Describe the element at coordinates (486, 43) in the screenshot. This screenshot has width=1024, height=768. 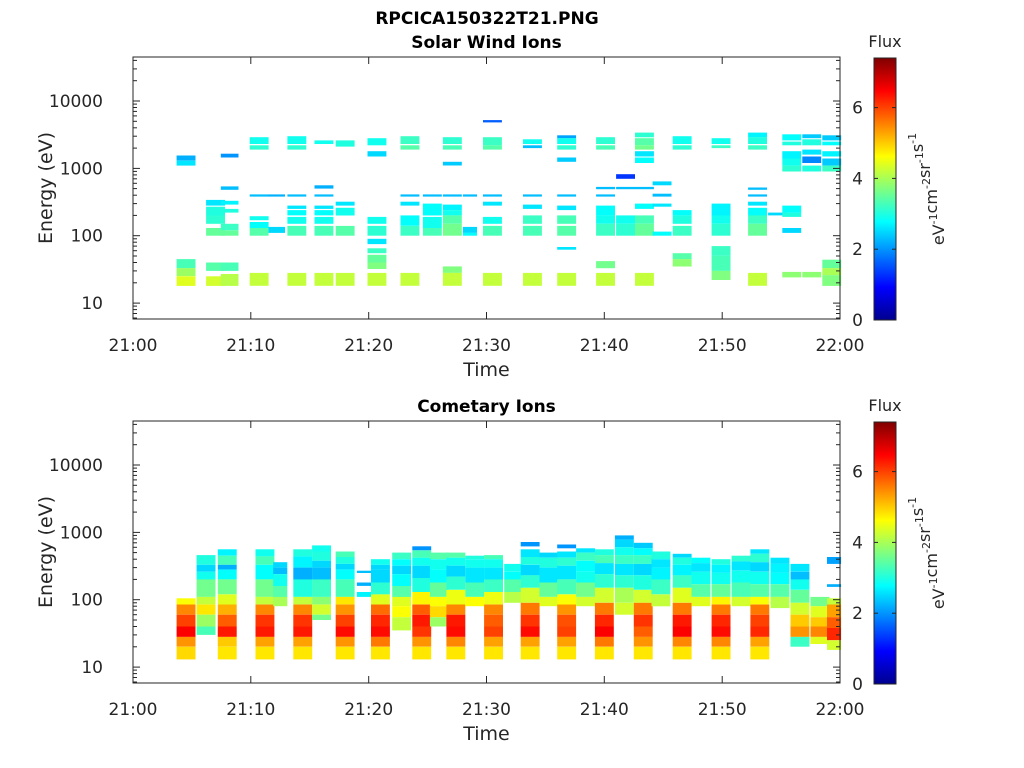
I see `panel-title: Solar Wind Ions` at that location.